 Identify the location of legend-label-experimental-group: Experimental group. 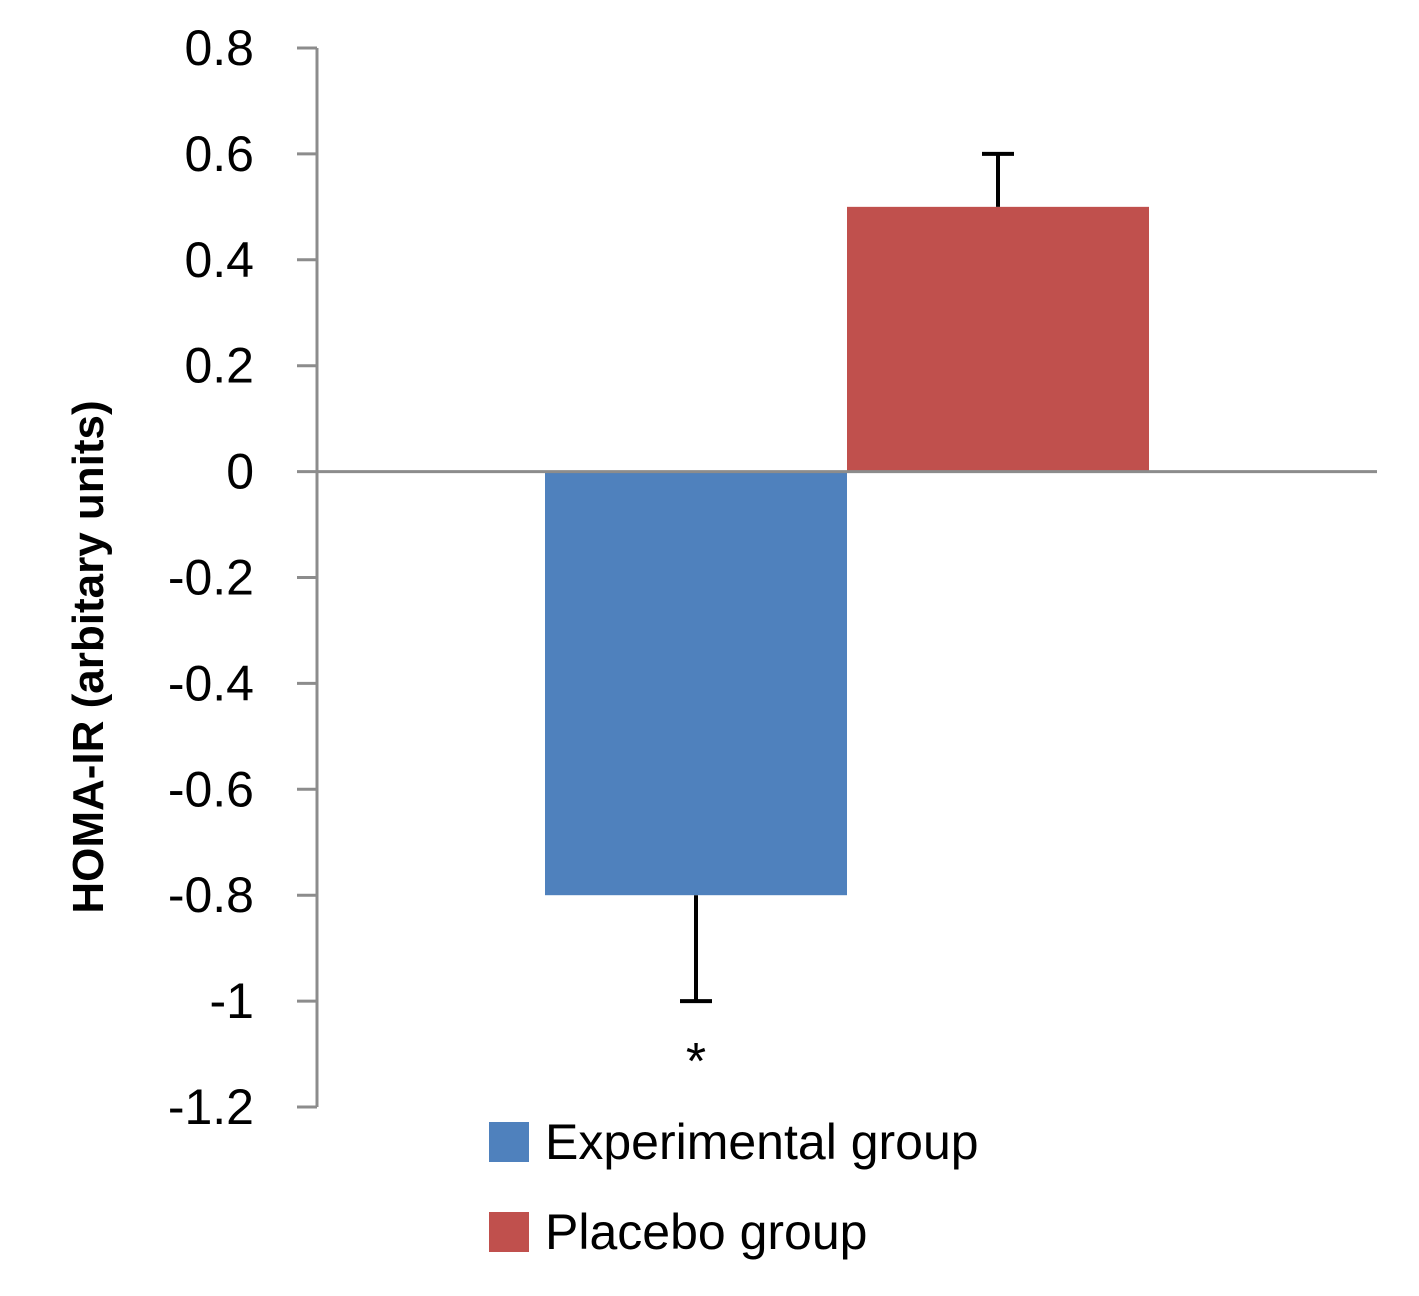
(762, 1142).